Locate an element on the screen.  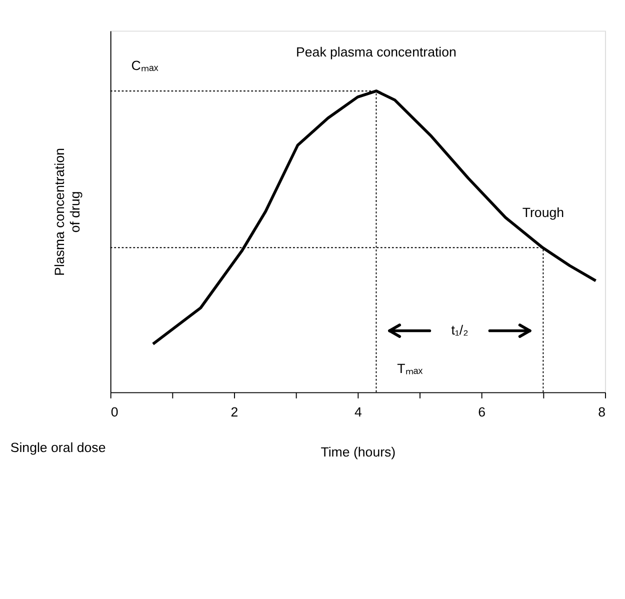
ref-line-label: Tₘₐₓ is located at coordinates (410, 368).